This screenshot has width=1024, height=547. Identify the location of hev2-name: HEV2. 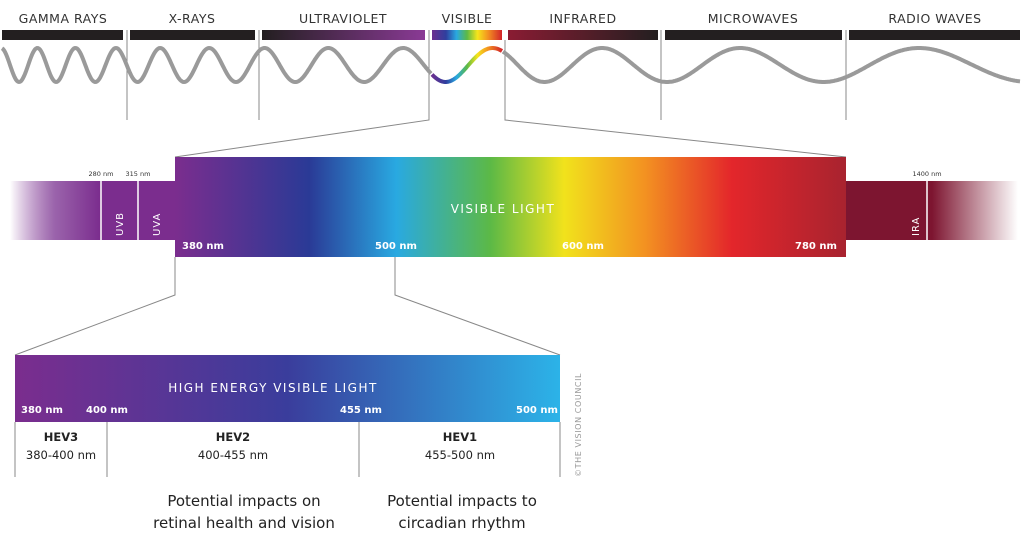
(233, 437).